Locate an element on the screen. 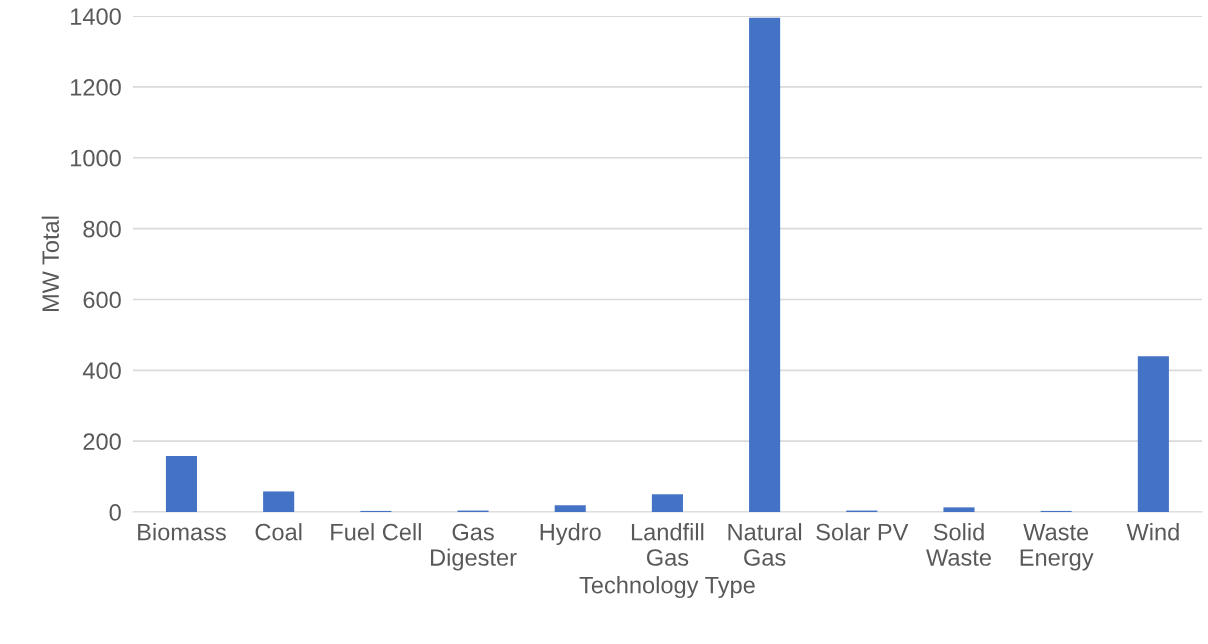 This screenshot has height=644, width=1208. y-tick-label: 1000 is located at coordinates (96, 158).